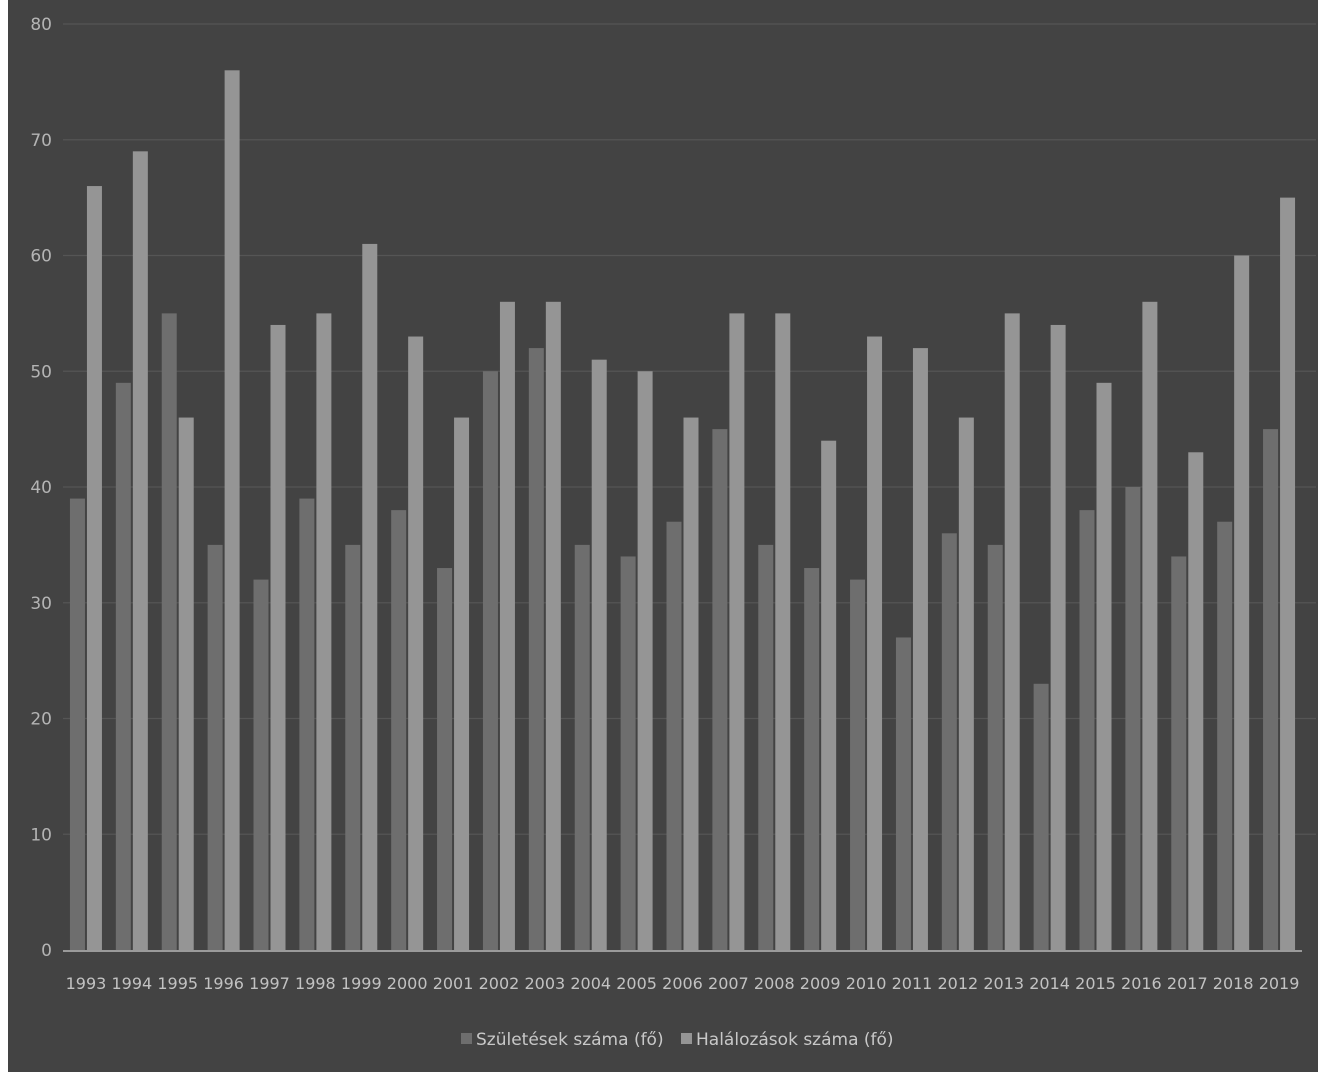 The height and width of the screenshot is (1082, 1320). What do you see at coordinates (177, 983) in the screenshot?
I see `x-tick-label: 1995` at bounding box center [177, 983].